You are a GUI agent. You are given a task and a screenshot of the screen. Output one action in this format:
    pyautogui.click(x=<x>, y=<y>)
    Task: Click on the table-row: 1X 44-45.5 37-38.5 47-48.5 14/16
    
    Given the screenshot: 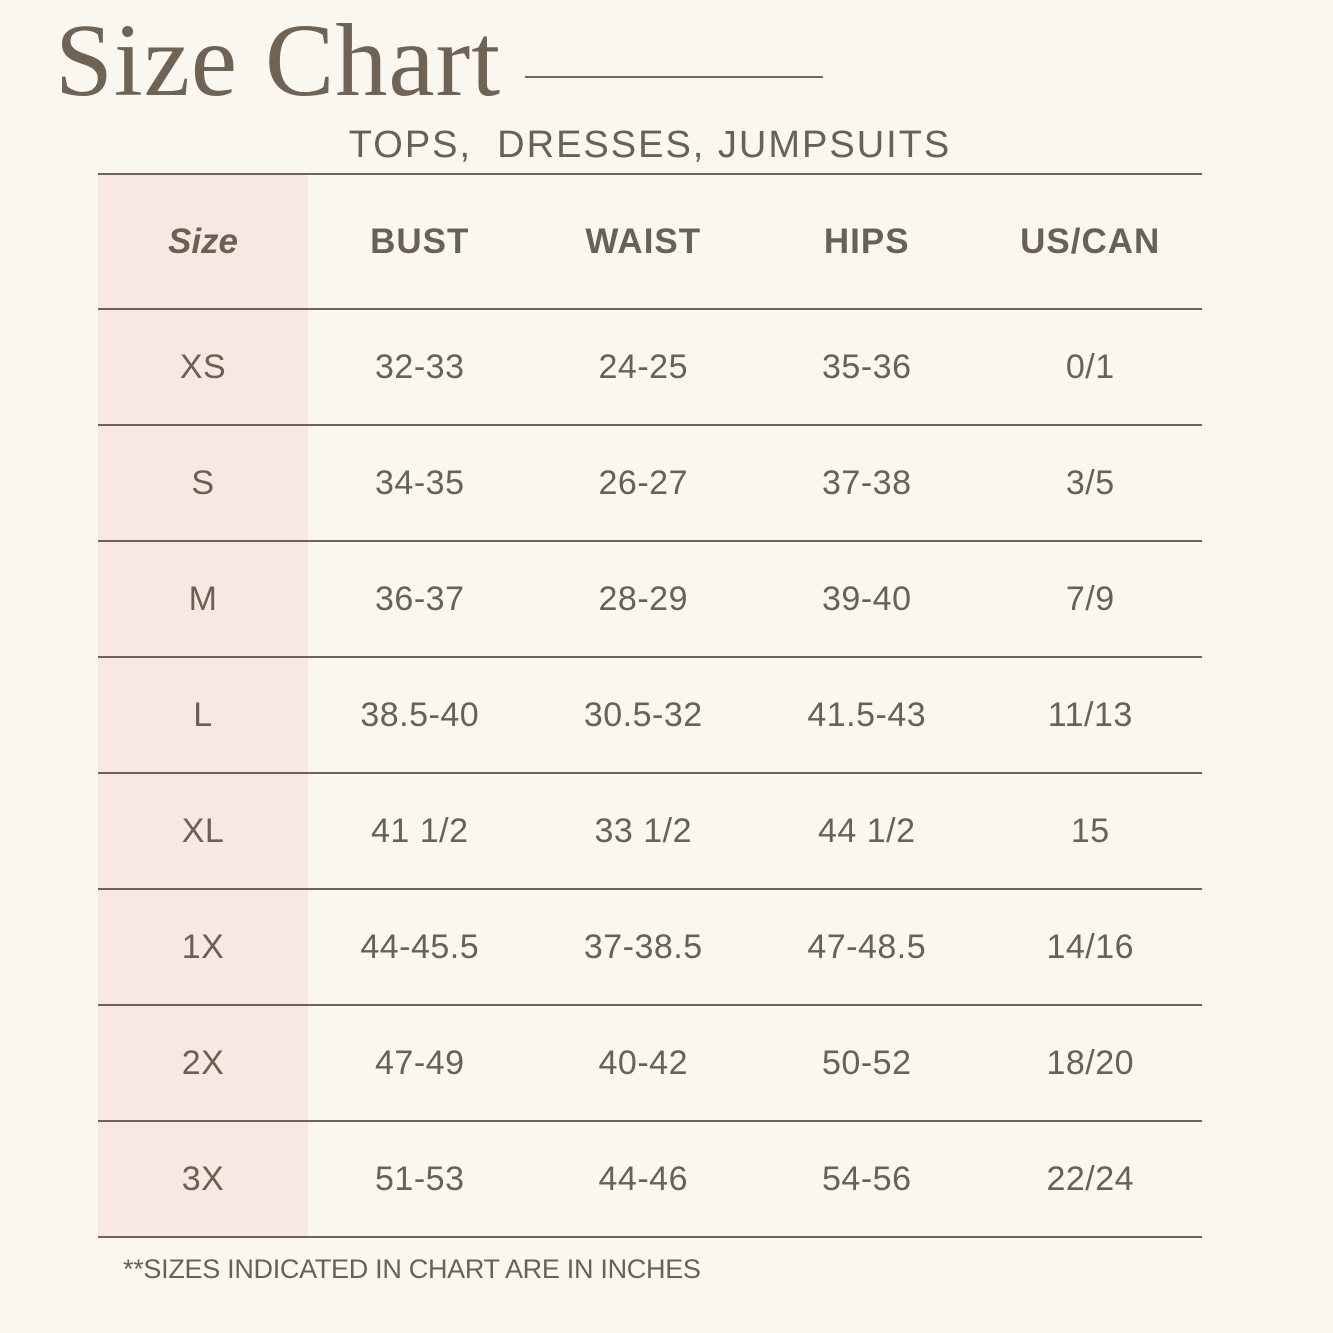 What is the action you would take?
    pyautogui.click(x=650, y=947)
    